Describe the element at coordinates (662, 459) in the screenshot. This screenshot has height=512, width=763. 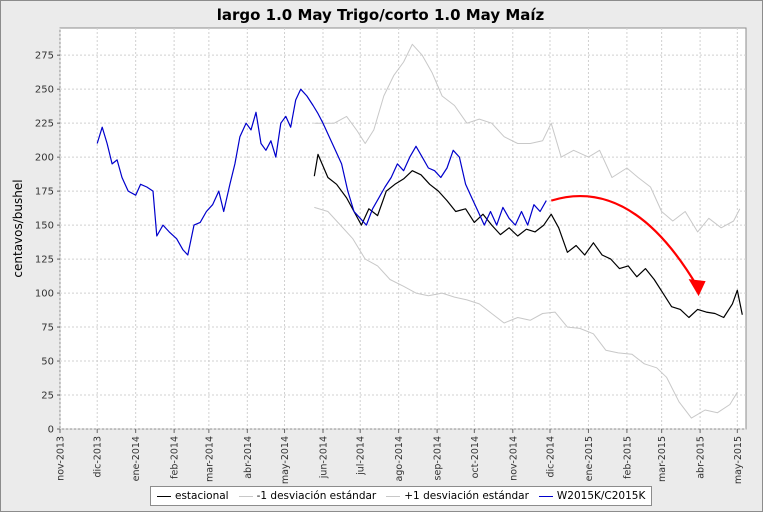
I see `x-tick-label: mar-2015` at that location.